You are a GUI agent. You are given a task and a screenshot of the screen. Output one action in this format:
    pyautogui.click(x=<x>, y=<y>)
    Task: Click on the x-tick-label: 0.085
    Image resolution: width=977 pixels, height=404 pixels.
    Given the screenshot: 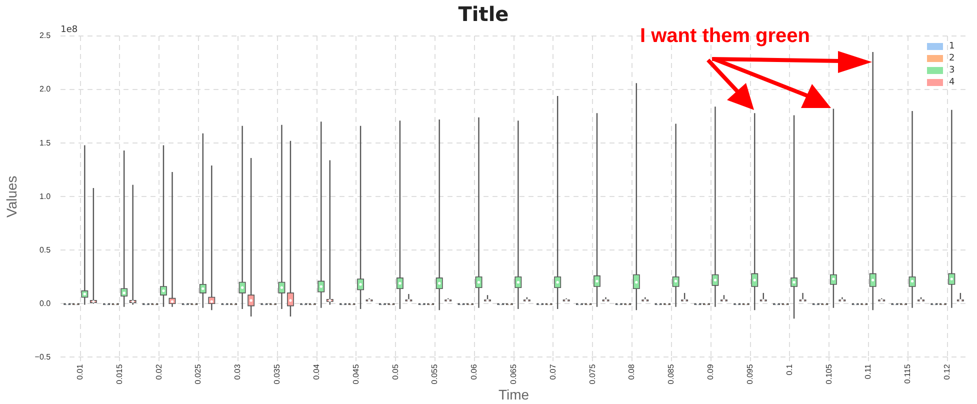 What is the action you would take?
    pyautogui.click(x=671, y=374)
    